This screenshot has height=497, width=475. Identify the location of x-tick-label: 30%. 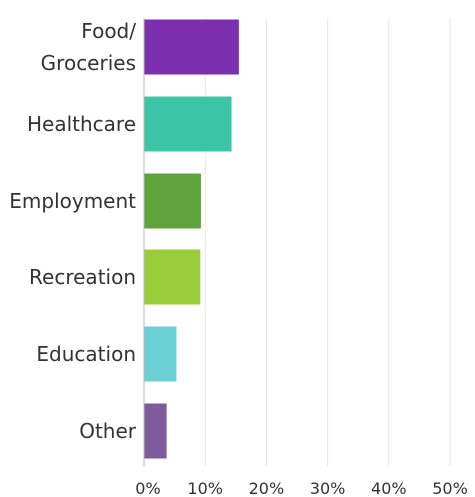
(328, 488).